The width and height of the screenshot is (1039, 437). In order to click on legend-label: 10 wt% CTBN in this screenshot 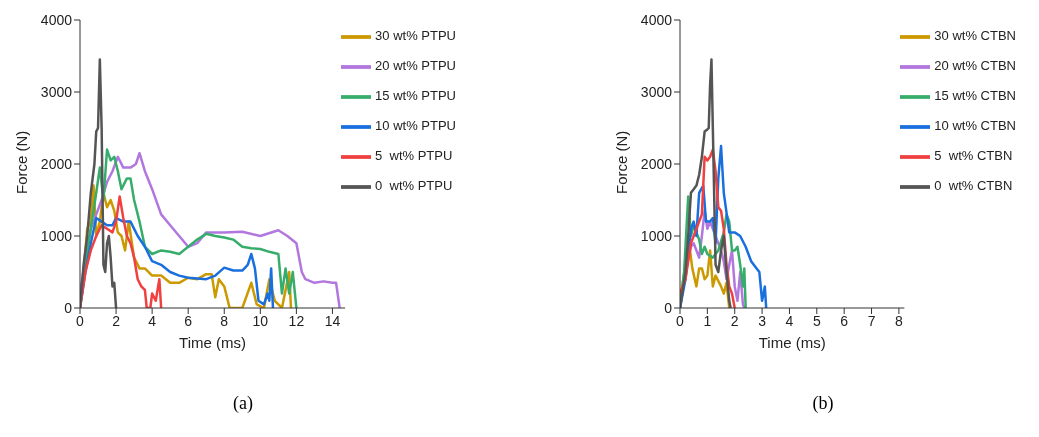, I will do `click(975, 126)`.